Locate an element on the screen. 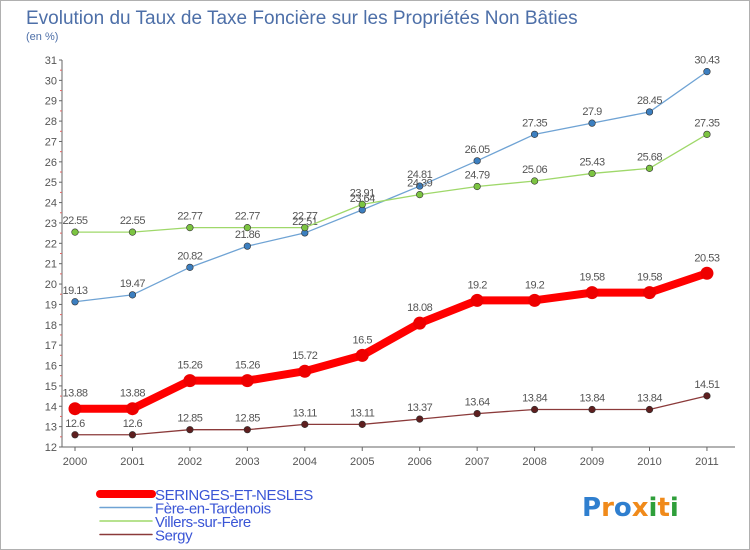 This screenshot has height=550, width=750. y-tick-label: 21 is located at coordinates (51, 265).